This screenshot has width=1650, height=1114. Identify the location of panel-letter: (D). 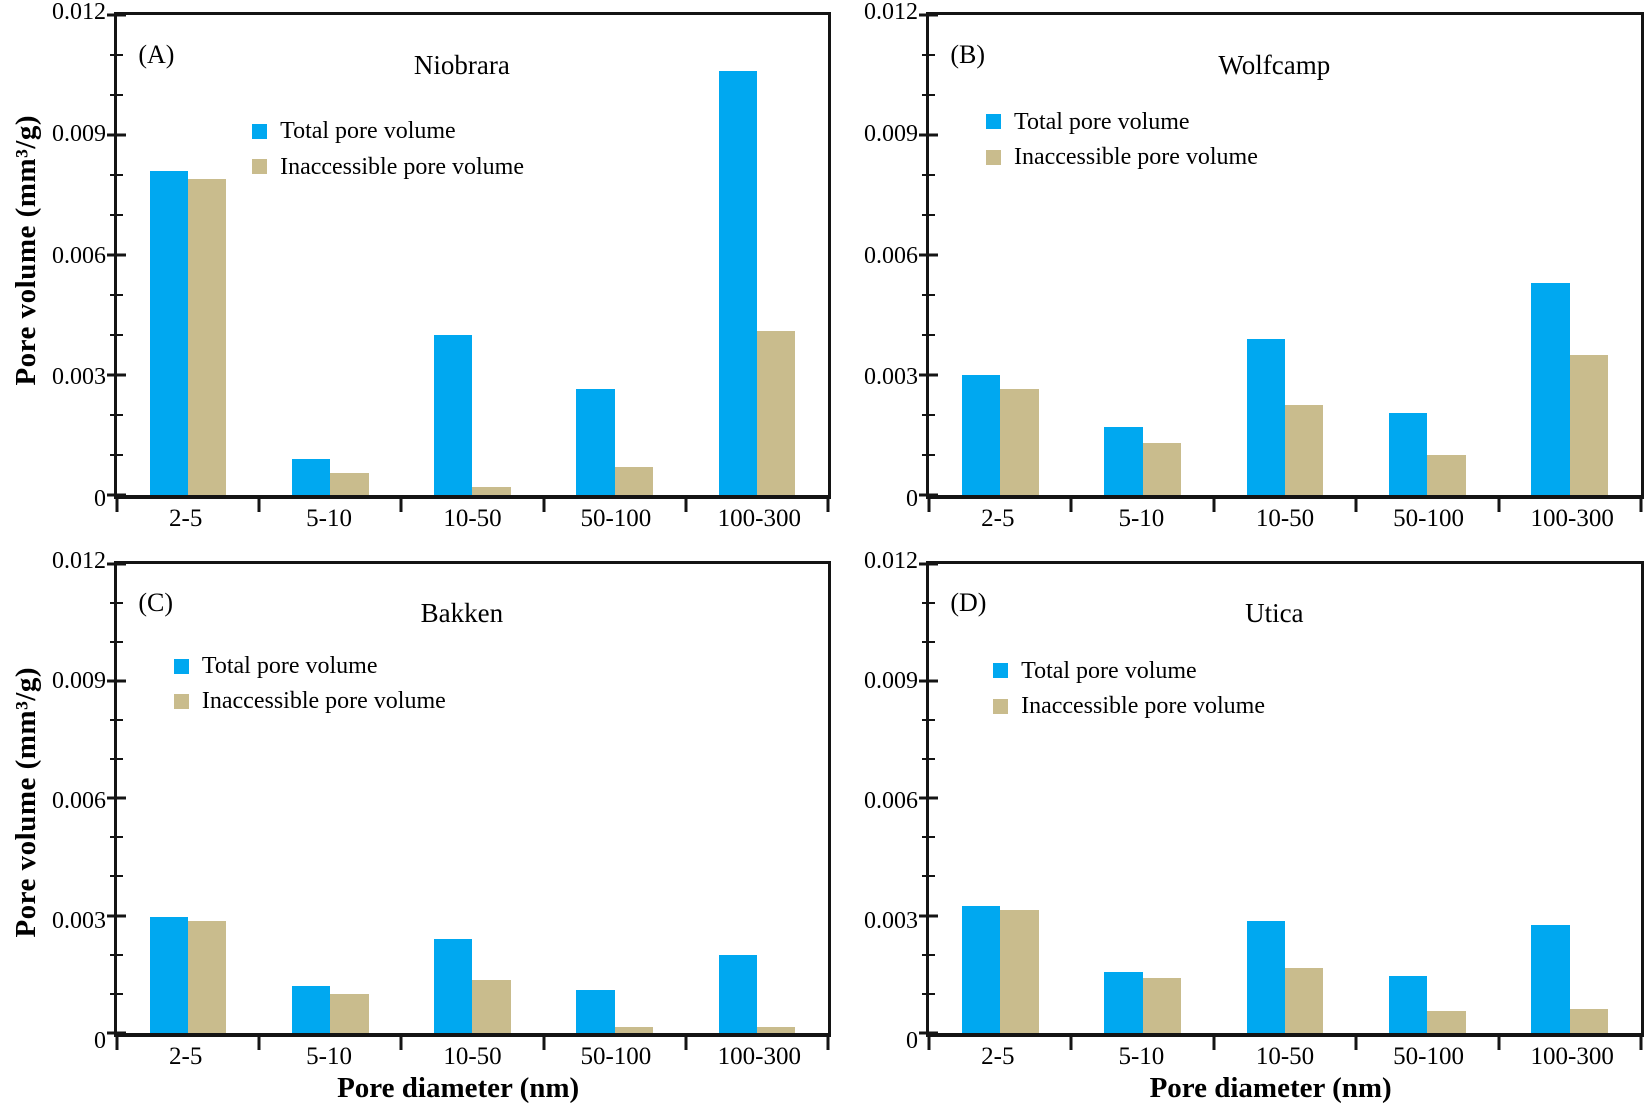
(968, 603).